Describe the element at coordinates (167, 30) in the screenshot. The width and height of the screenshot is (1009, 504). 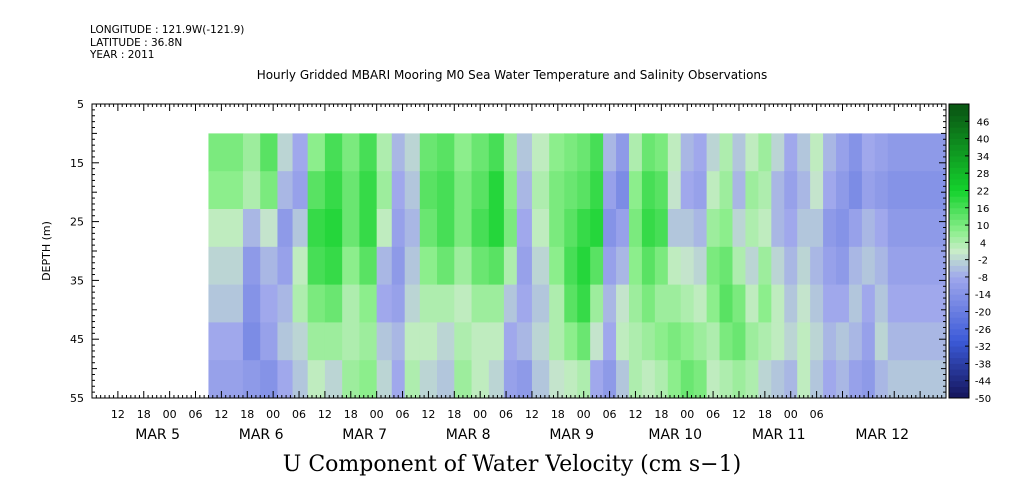
I see `longitude-text: LONGITUDE : 121.9W(-121.9)` at that location.